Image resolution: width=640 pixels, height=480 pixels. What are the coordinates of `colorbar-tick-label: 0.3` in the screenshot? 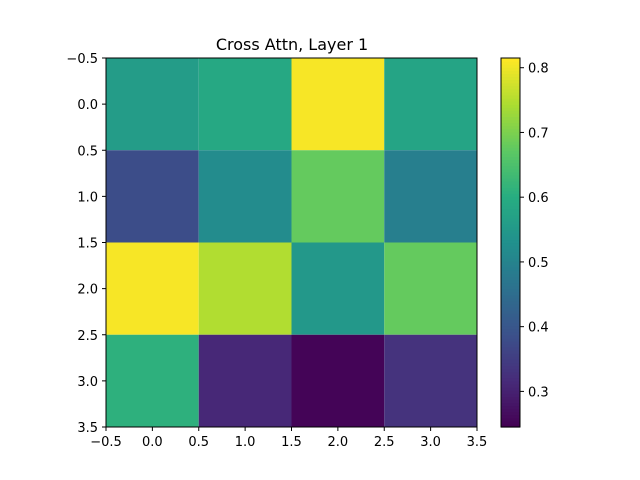 It's located at (538, 392).